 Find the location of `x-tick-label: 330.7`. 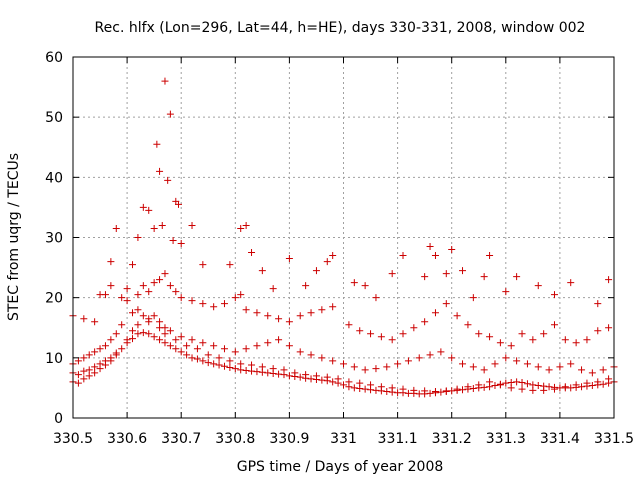

x-tick-label: 330.7 is located at coordinates (181, 439).